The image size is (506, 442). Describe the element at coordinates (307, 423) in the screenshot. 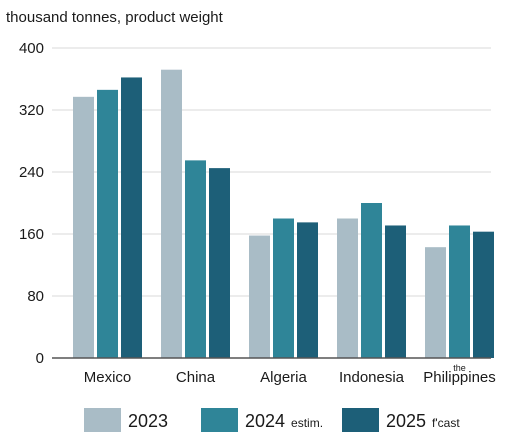

I see `legend-series-suffix: estim.` at that location.